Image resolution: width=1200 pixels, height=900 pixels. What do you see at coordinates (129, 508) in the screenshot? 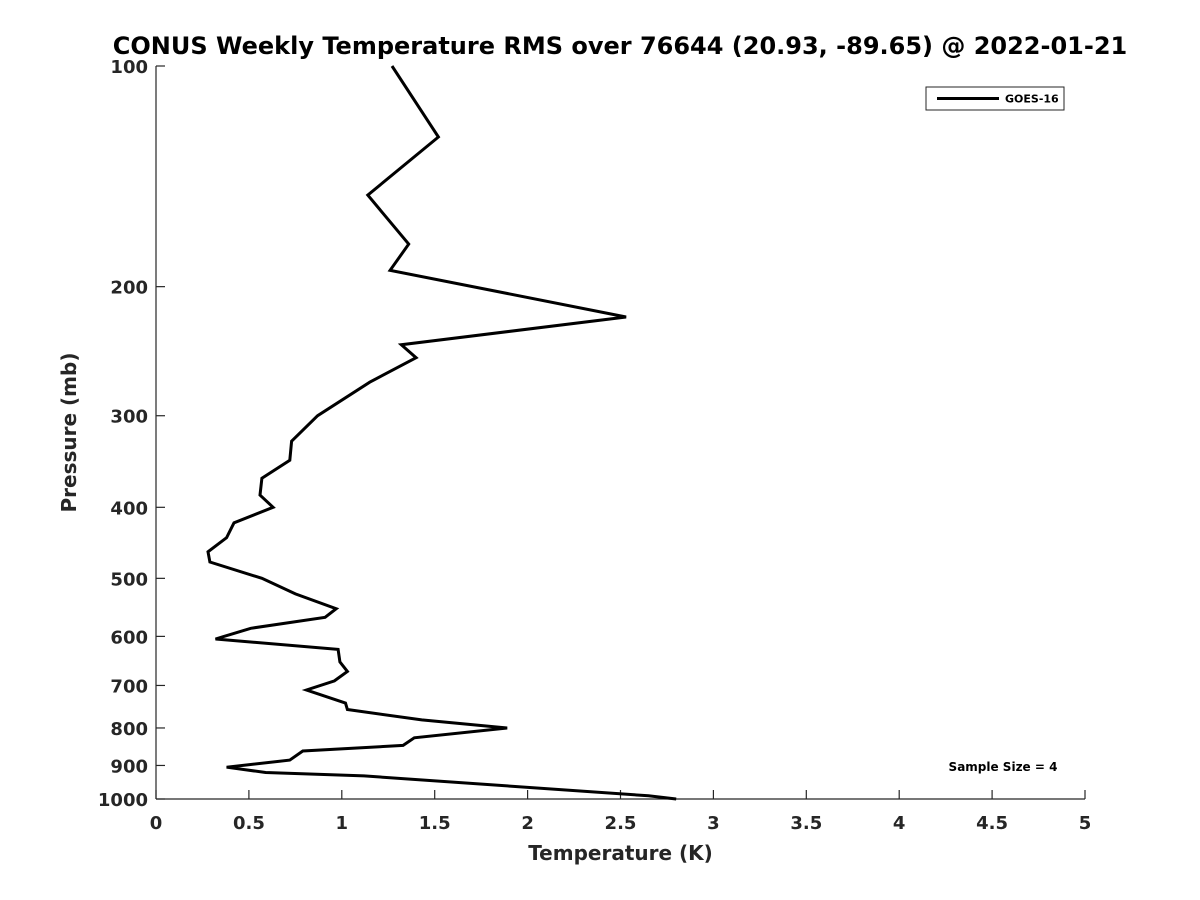
I see `y-tick-label: 400` at bounding box center [129, 508].